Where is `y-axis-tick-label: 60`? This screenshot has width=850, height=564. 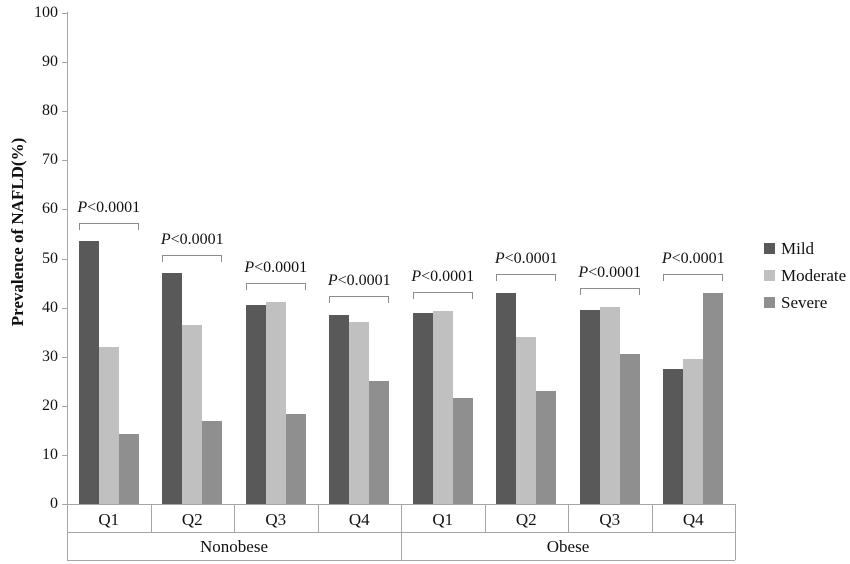 y-axis-tick-label: 60 is located at coordinates (50, 209).